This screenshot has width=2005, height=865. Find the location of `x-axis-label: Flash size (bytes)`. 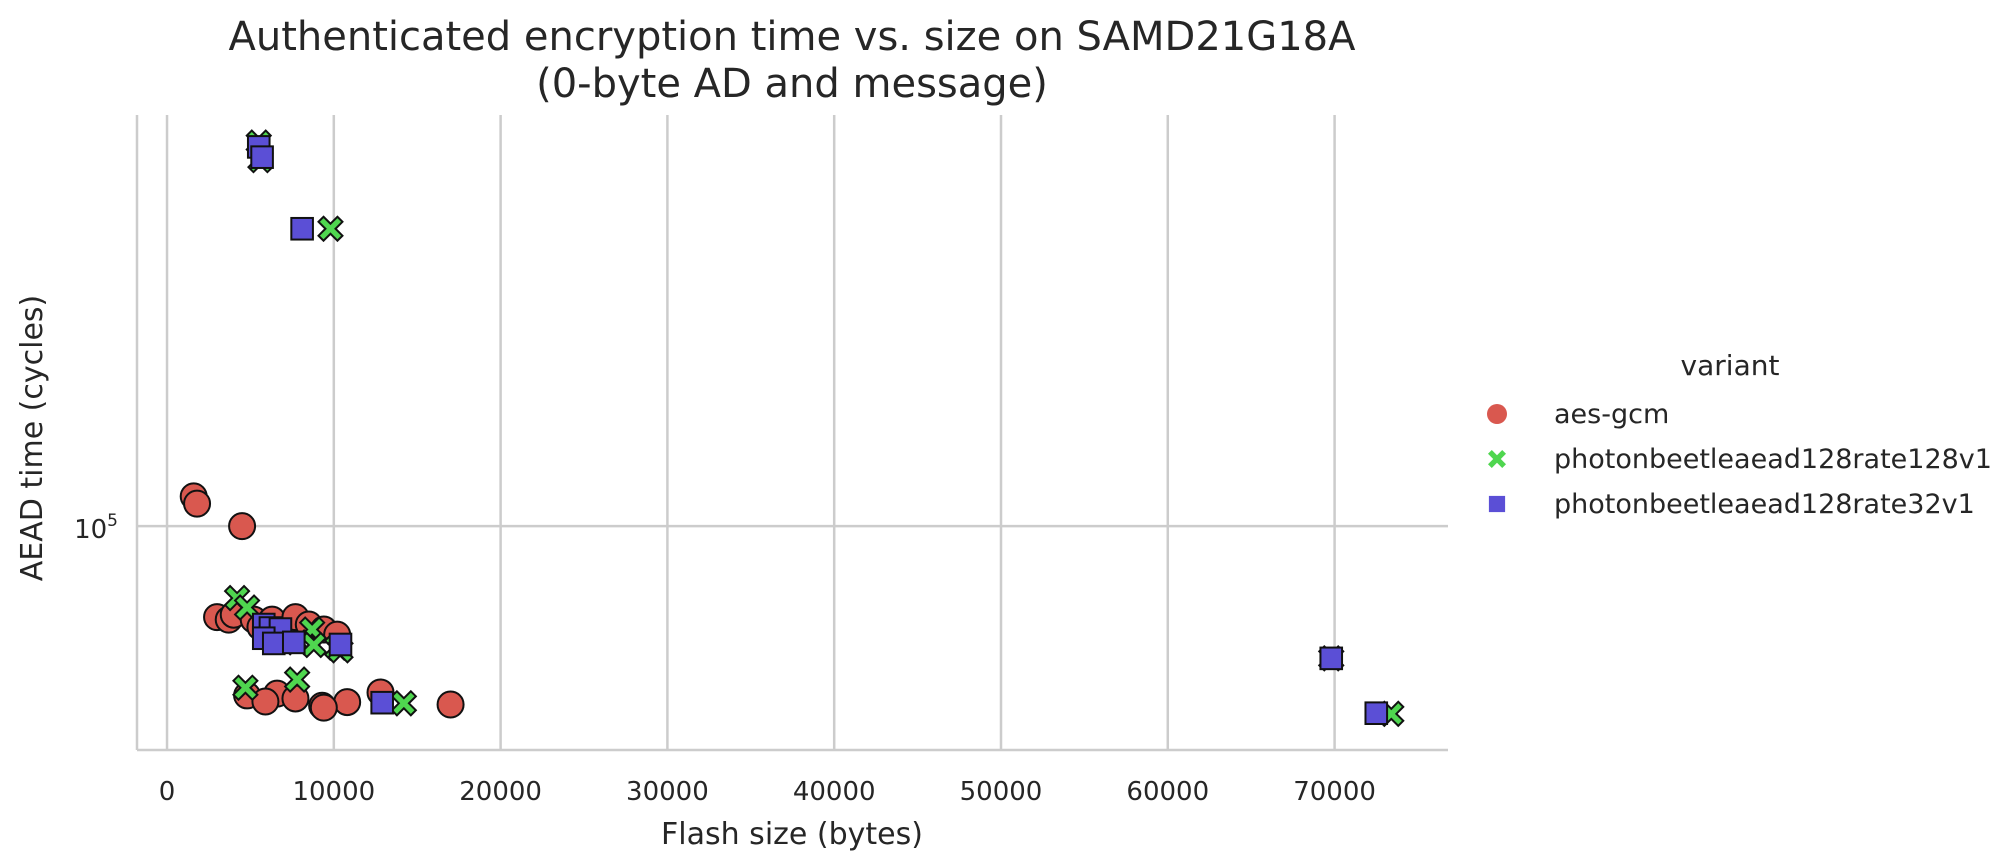

x-axis-label: Flash size (bytes) is located at coordinates (792, 834).